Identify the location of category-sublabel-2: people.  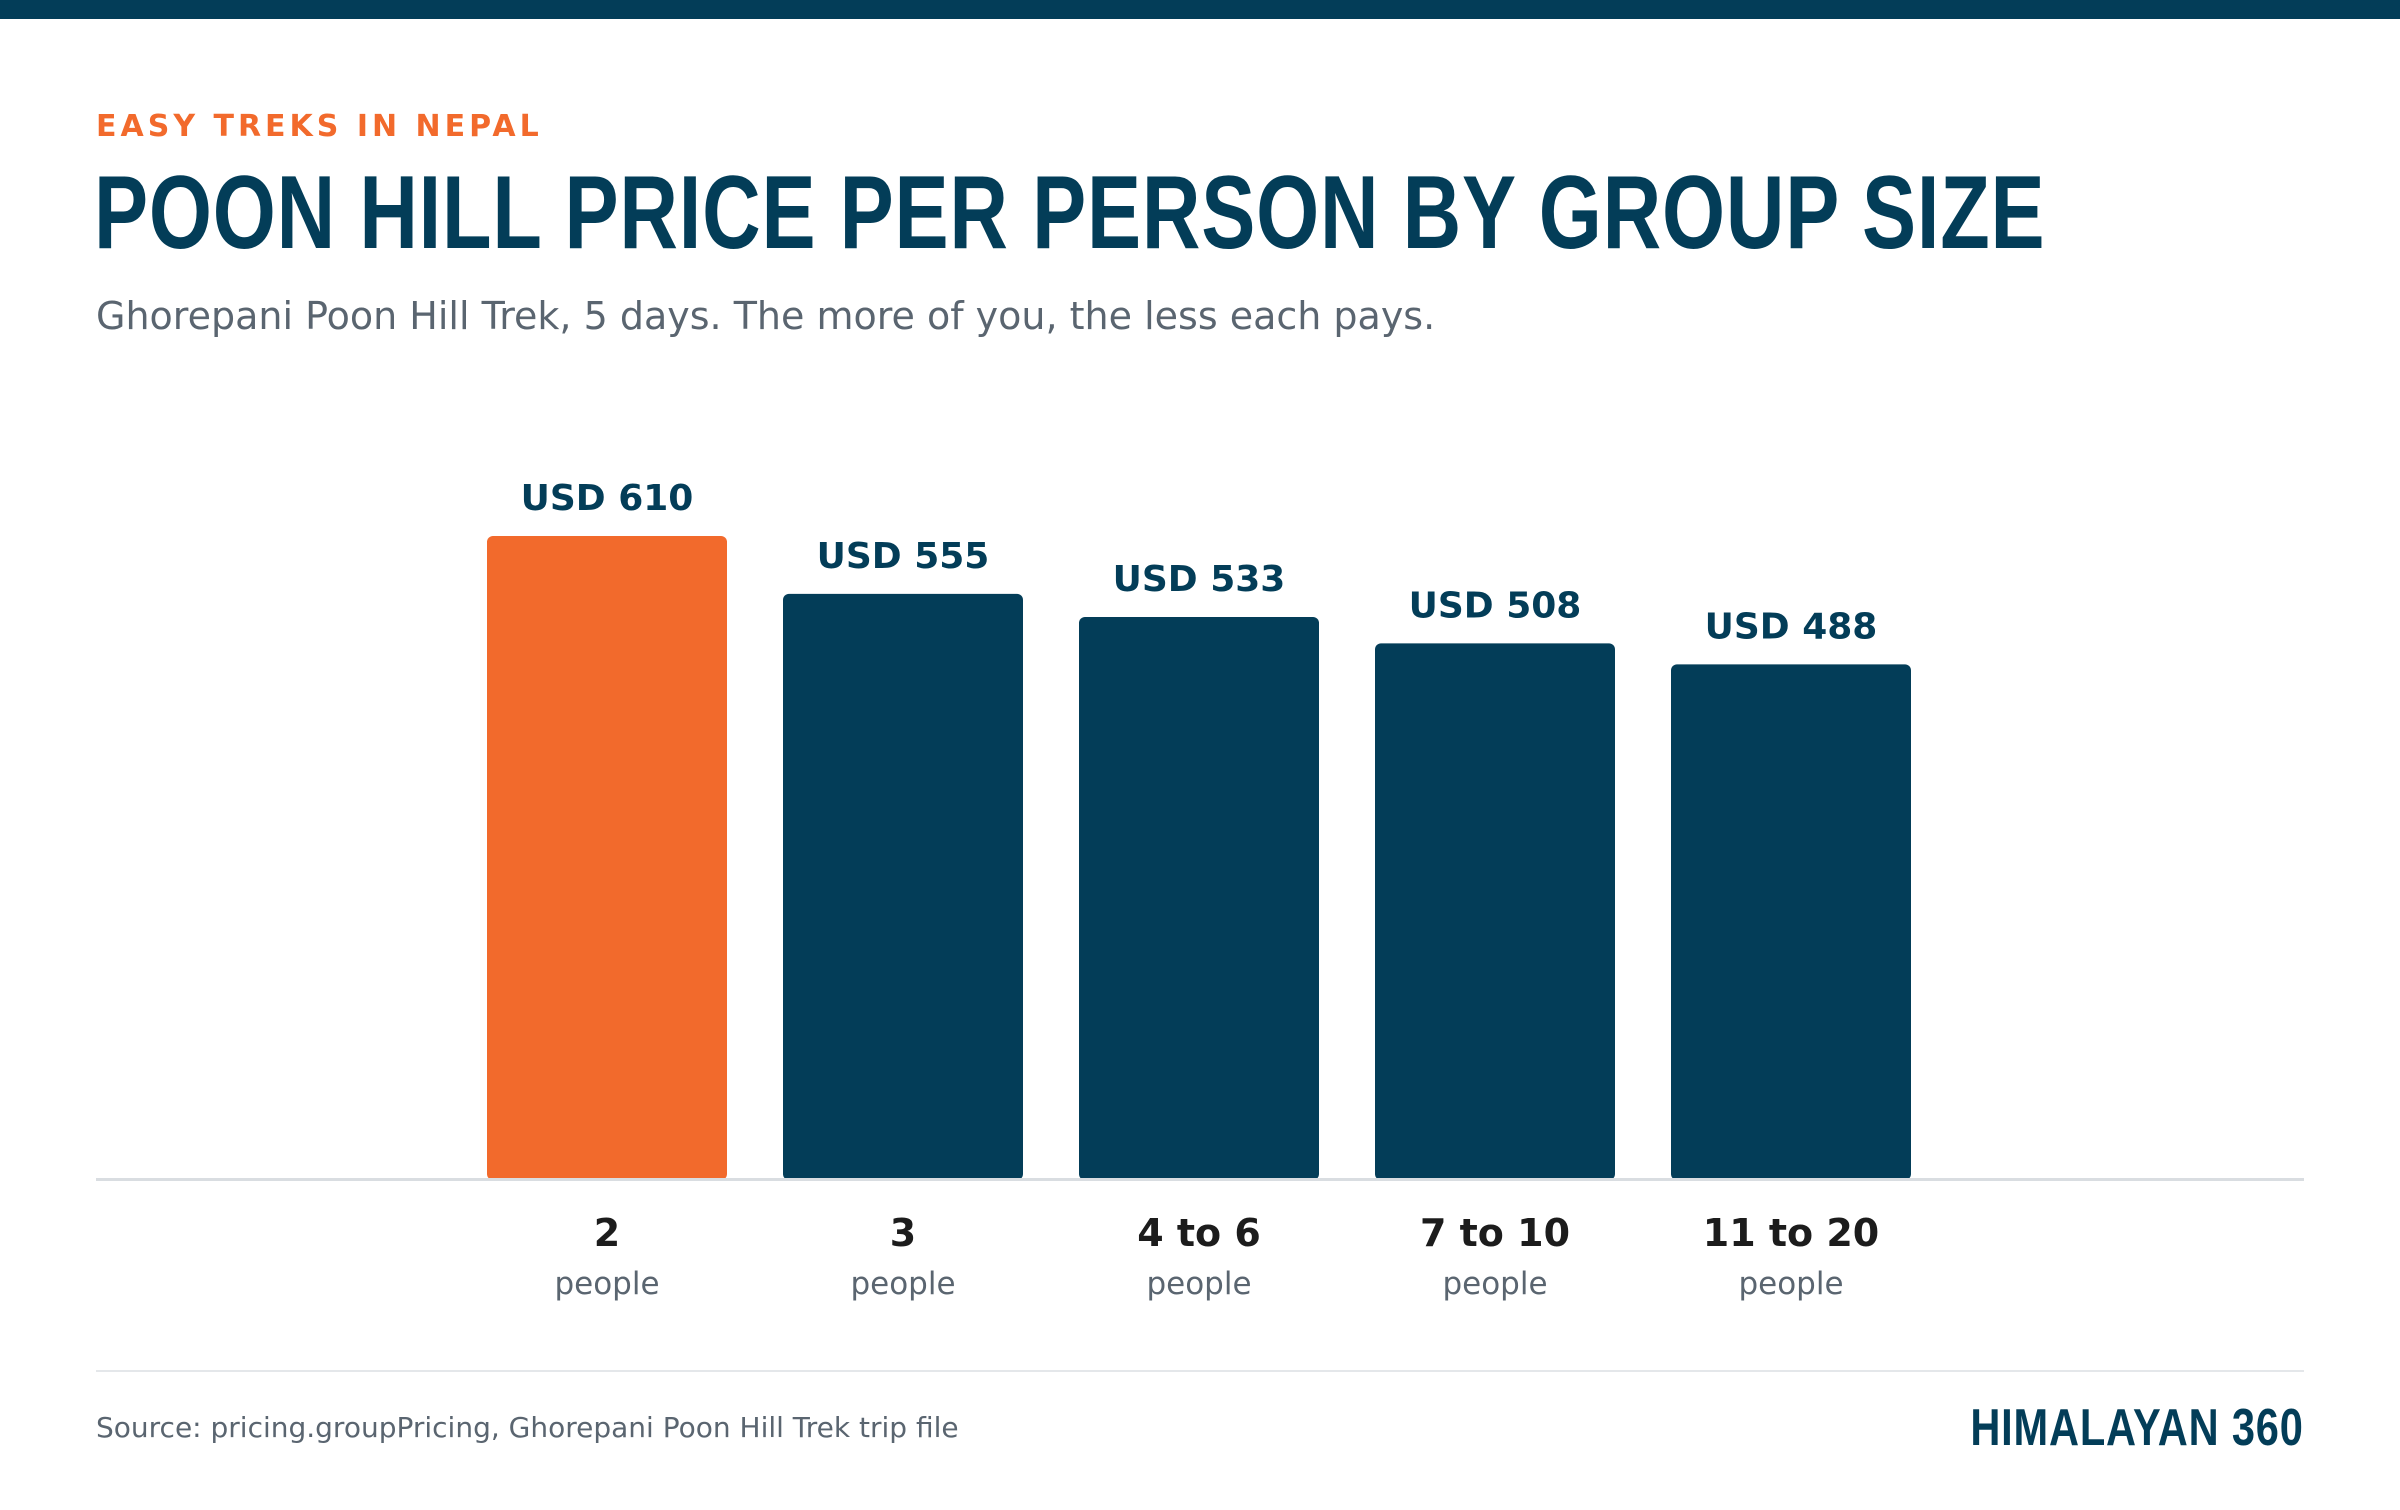
(1198, 1284).